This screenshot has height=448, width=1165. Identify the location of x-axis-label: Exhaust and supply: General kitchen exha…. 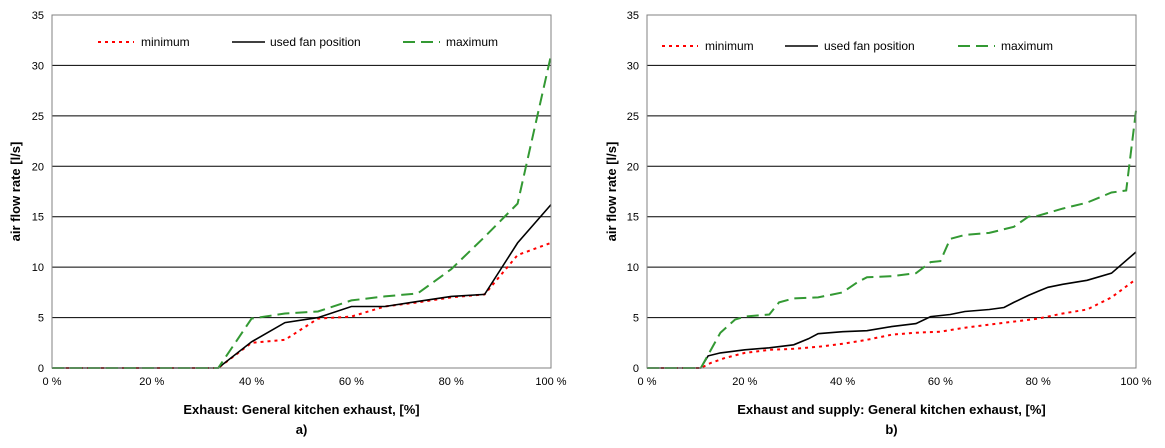
(891, 409).